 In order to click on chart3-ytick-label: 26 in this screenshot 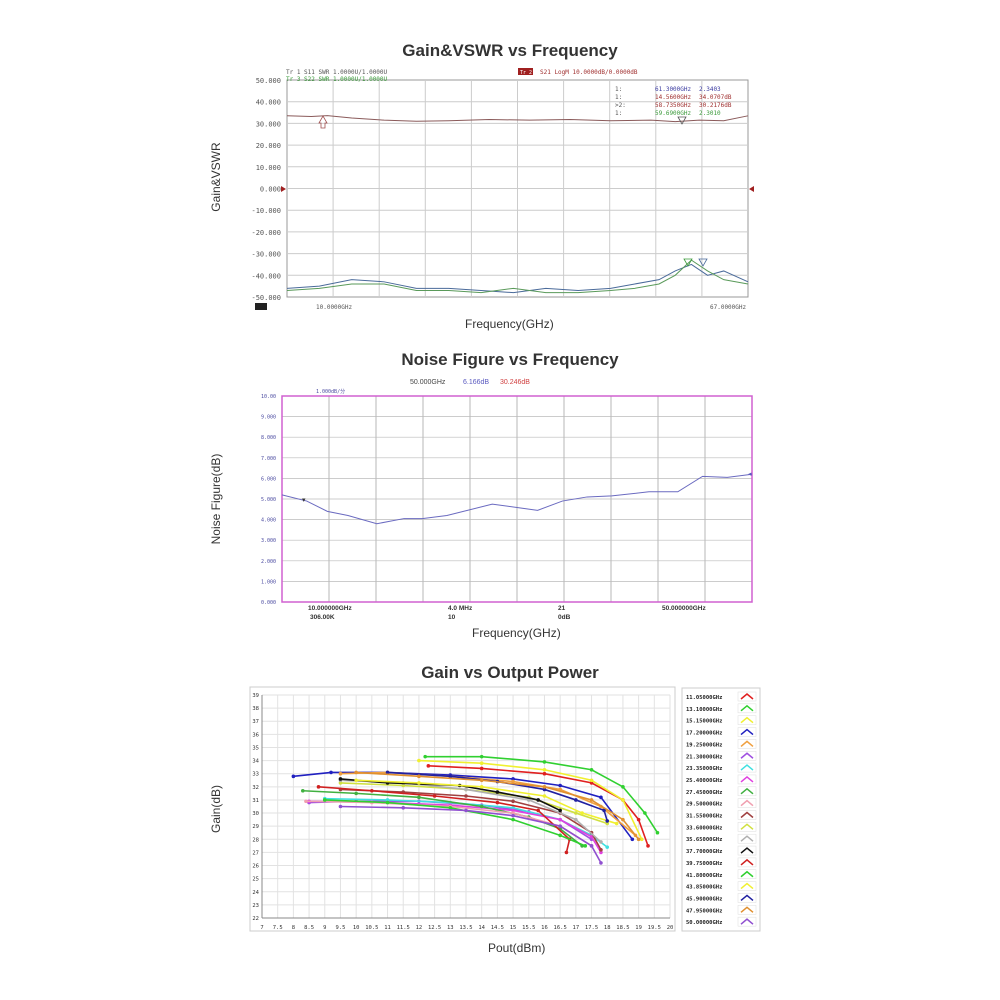, I will do `click(255, 867)`.